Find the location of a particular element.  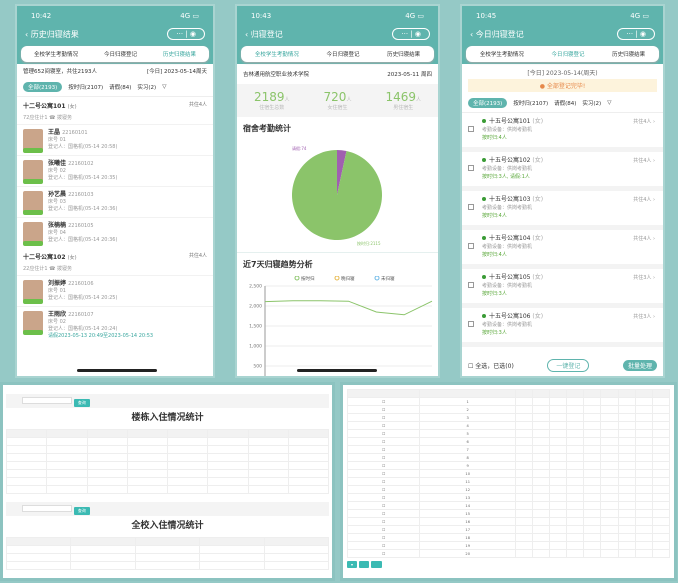

back-button: ‹ 历史归寝结果 is located at coordinates (52, 34).